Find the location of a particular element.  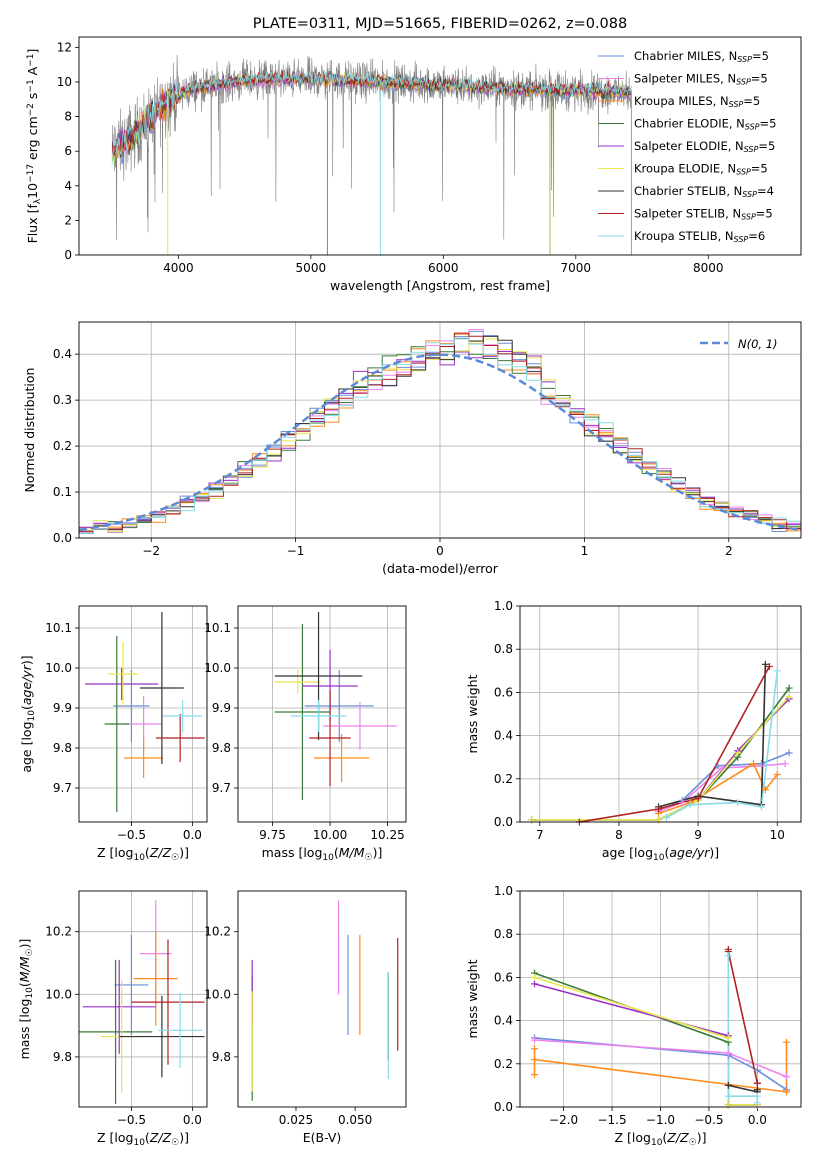

x-axis-label: (data-model)/error is located at coordinates (440, 568).